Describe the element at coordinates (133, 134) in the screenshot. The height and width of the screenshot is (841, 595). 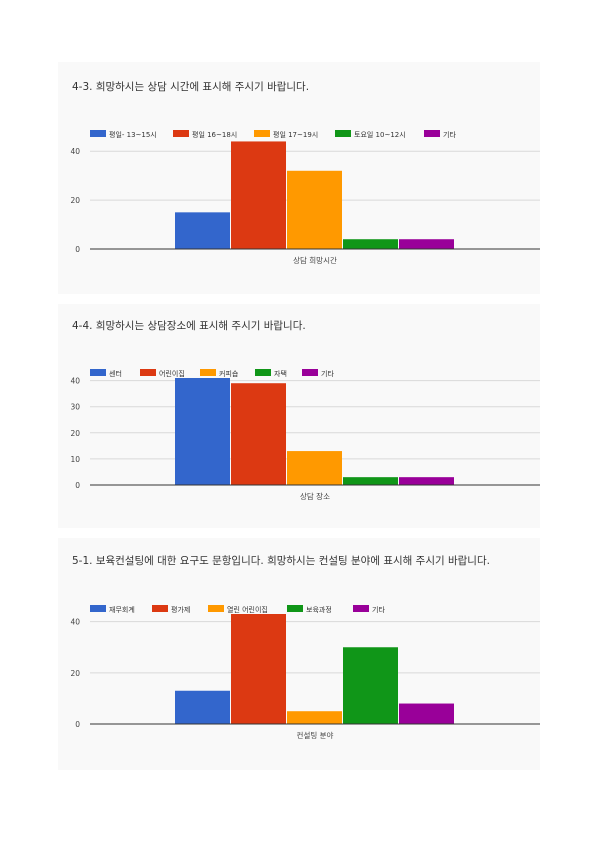
I see `legend-label: 평일- 13~15시` at that location.